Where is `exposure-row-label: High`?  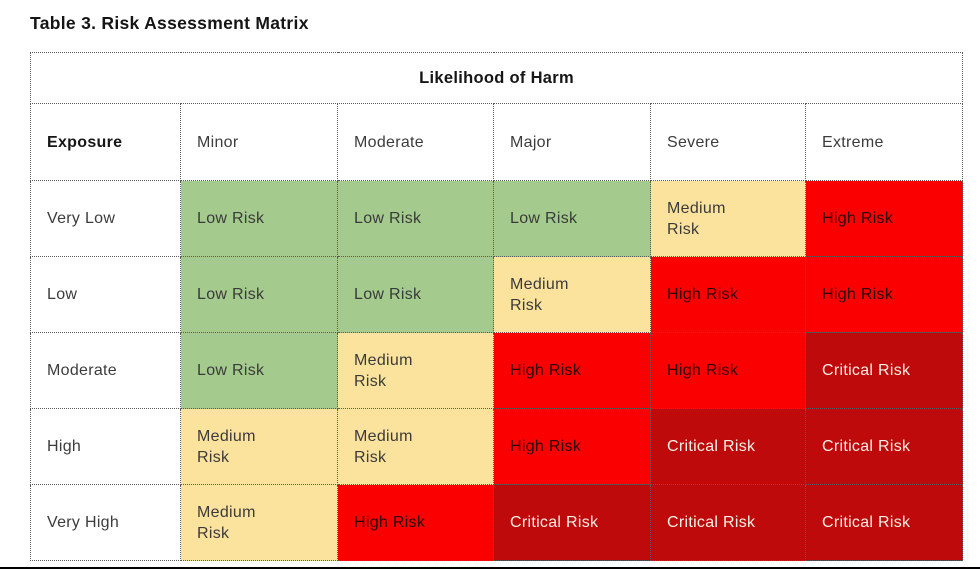 exposure-row-label: High is located at coordinates (105, 446).